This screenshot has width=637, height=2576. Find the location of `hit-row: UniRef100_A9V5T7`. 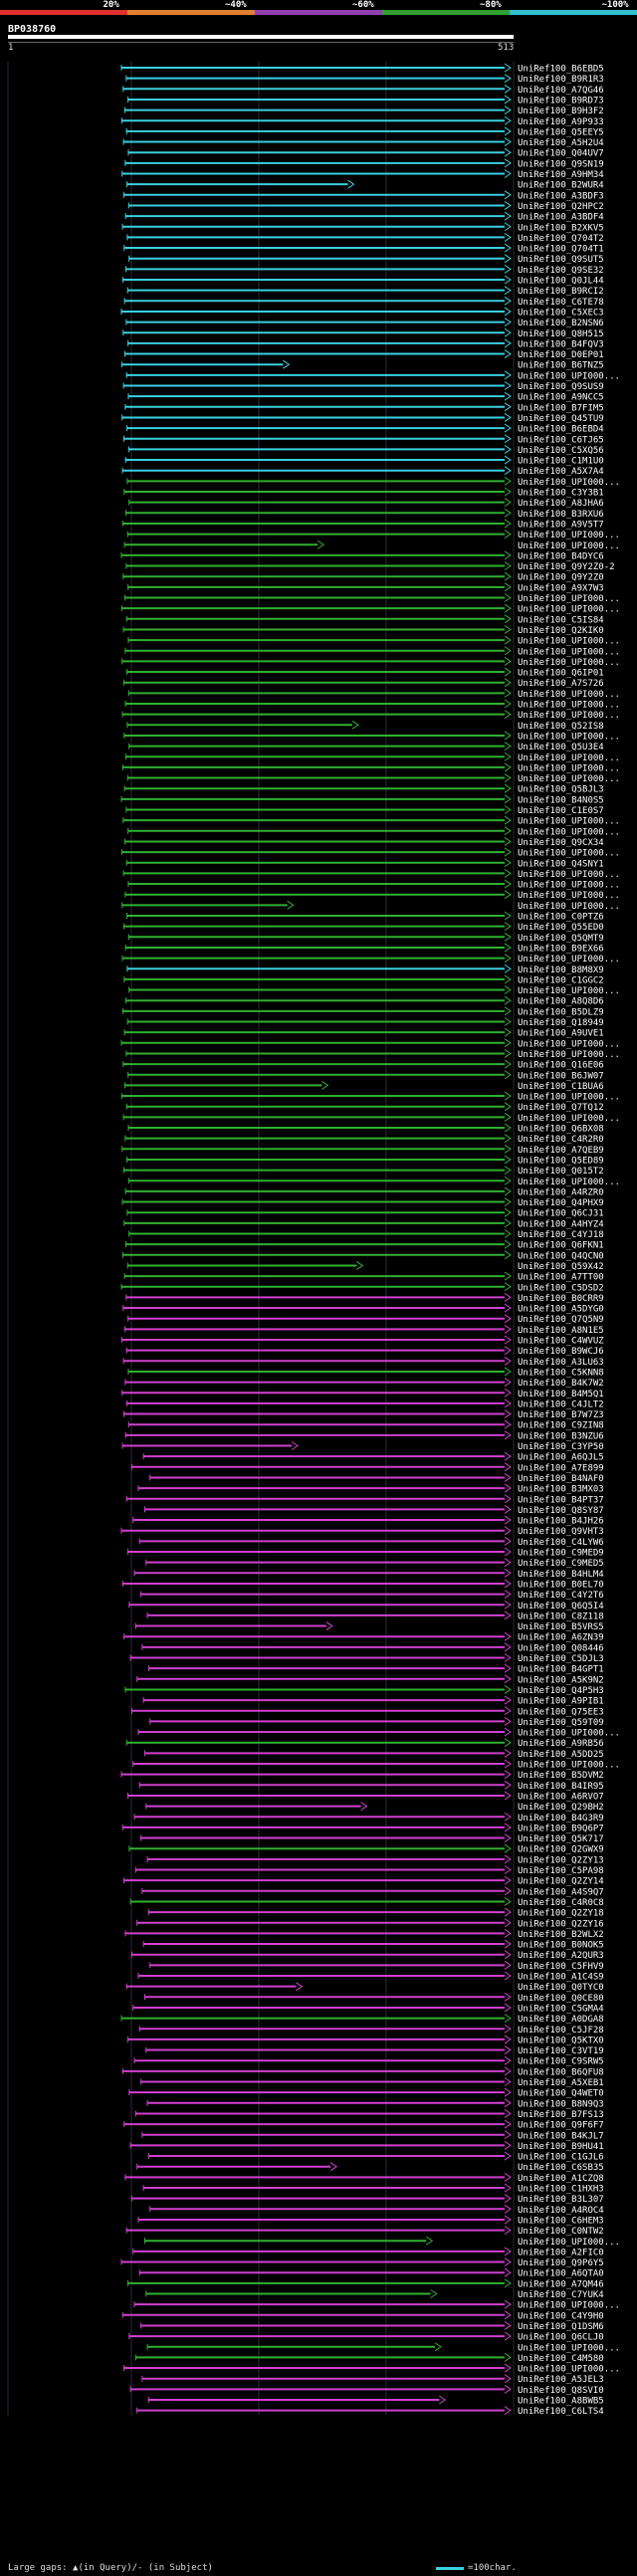

hit-row: UniRef100_A9V5T7 is located at coordinates (362, 525).